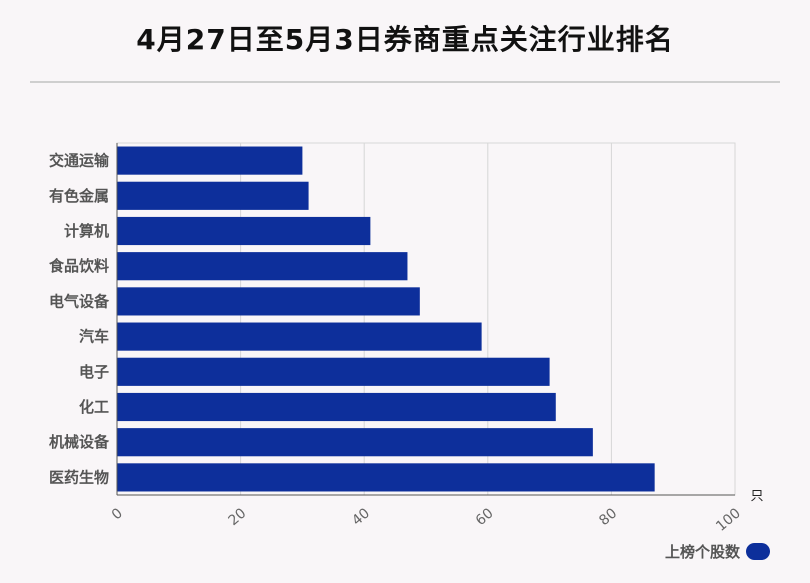 The width and height of the screenshot is (810, 583). Describe the element at coordinates (758, 551) in the screenshot. I see `legend-swatch` at that location.